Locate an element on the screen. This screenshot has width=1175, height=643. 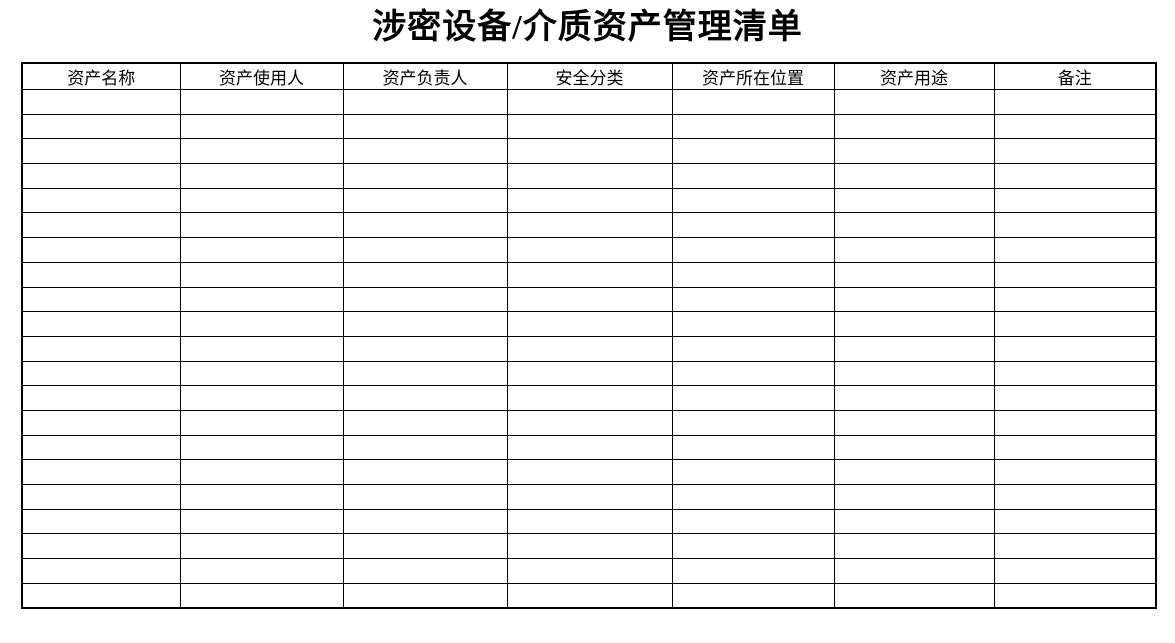
column-header-asset-user: 资产使用人 is located at coordinates (261, 76).